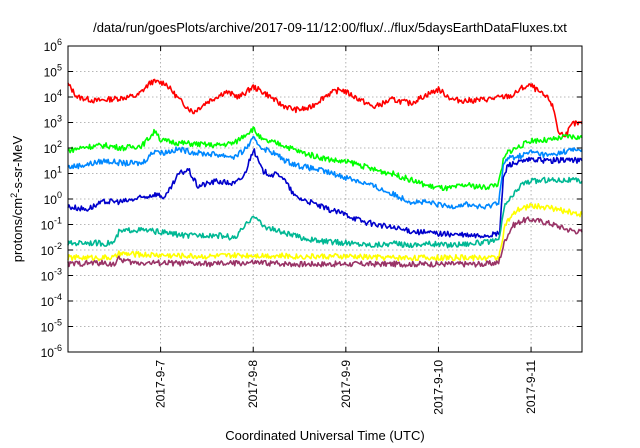 The image size is (640, 448). I want to click on y-tick-label: 10⁶, so click(53, 45).